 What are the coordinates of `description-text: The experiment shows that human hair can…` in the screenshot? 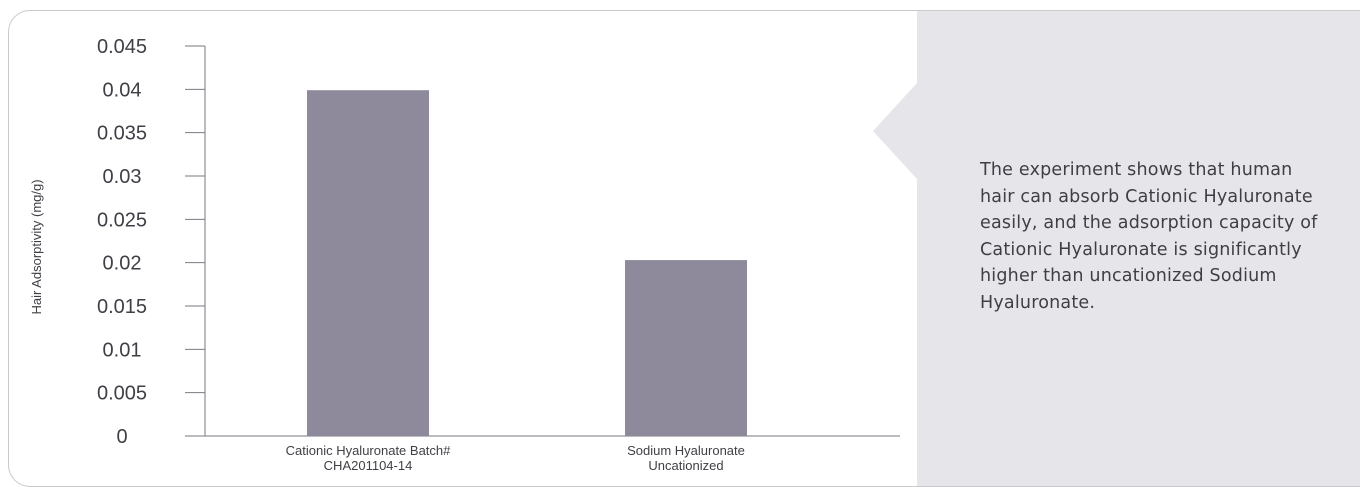 It's located at (1149, 236).